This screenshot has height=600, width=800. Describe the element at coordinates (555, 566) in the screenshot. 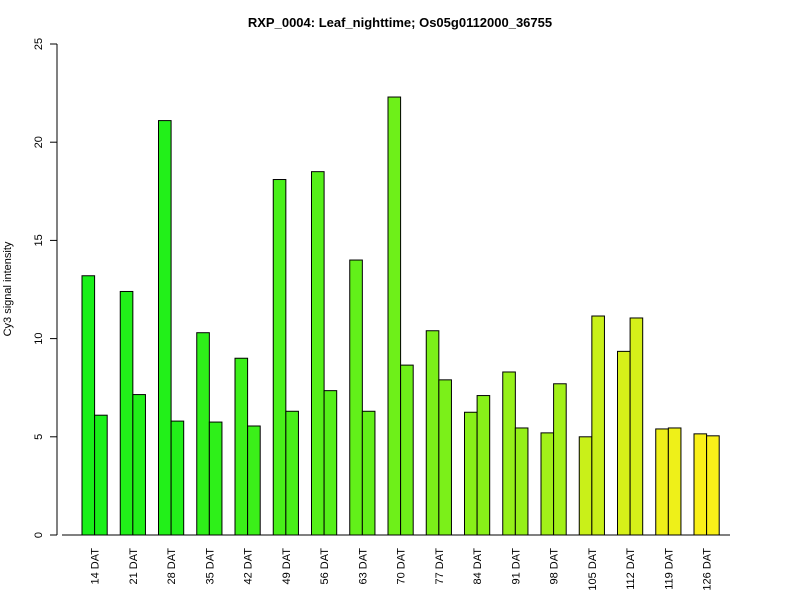

I see `x-tick-label: 98 DAT` at that location.